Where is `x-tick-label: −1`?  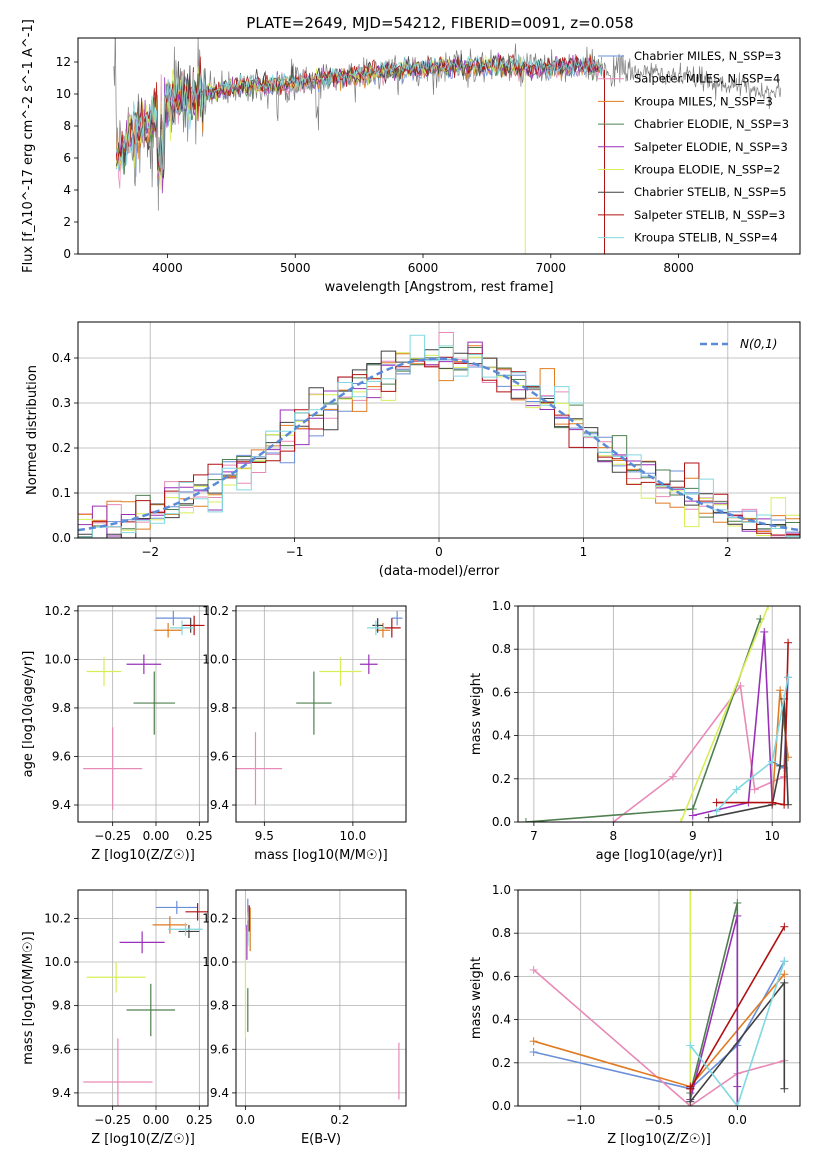 x-tick-label: −1 is located at coordinates (295, 552).